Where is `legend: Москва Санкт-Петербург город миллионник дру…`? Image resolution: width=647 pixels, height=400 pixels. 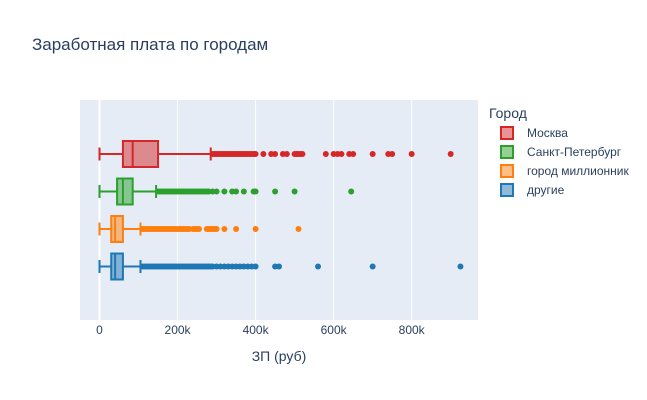 legend: Москва Санкт-Петербург город миллионник дру… is located at coordinates (564, 161).